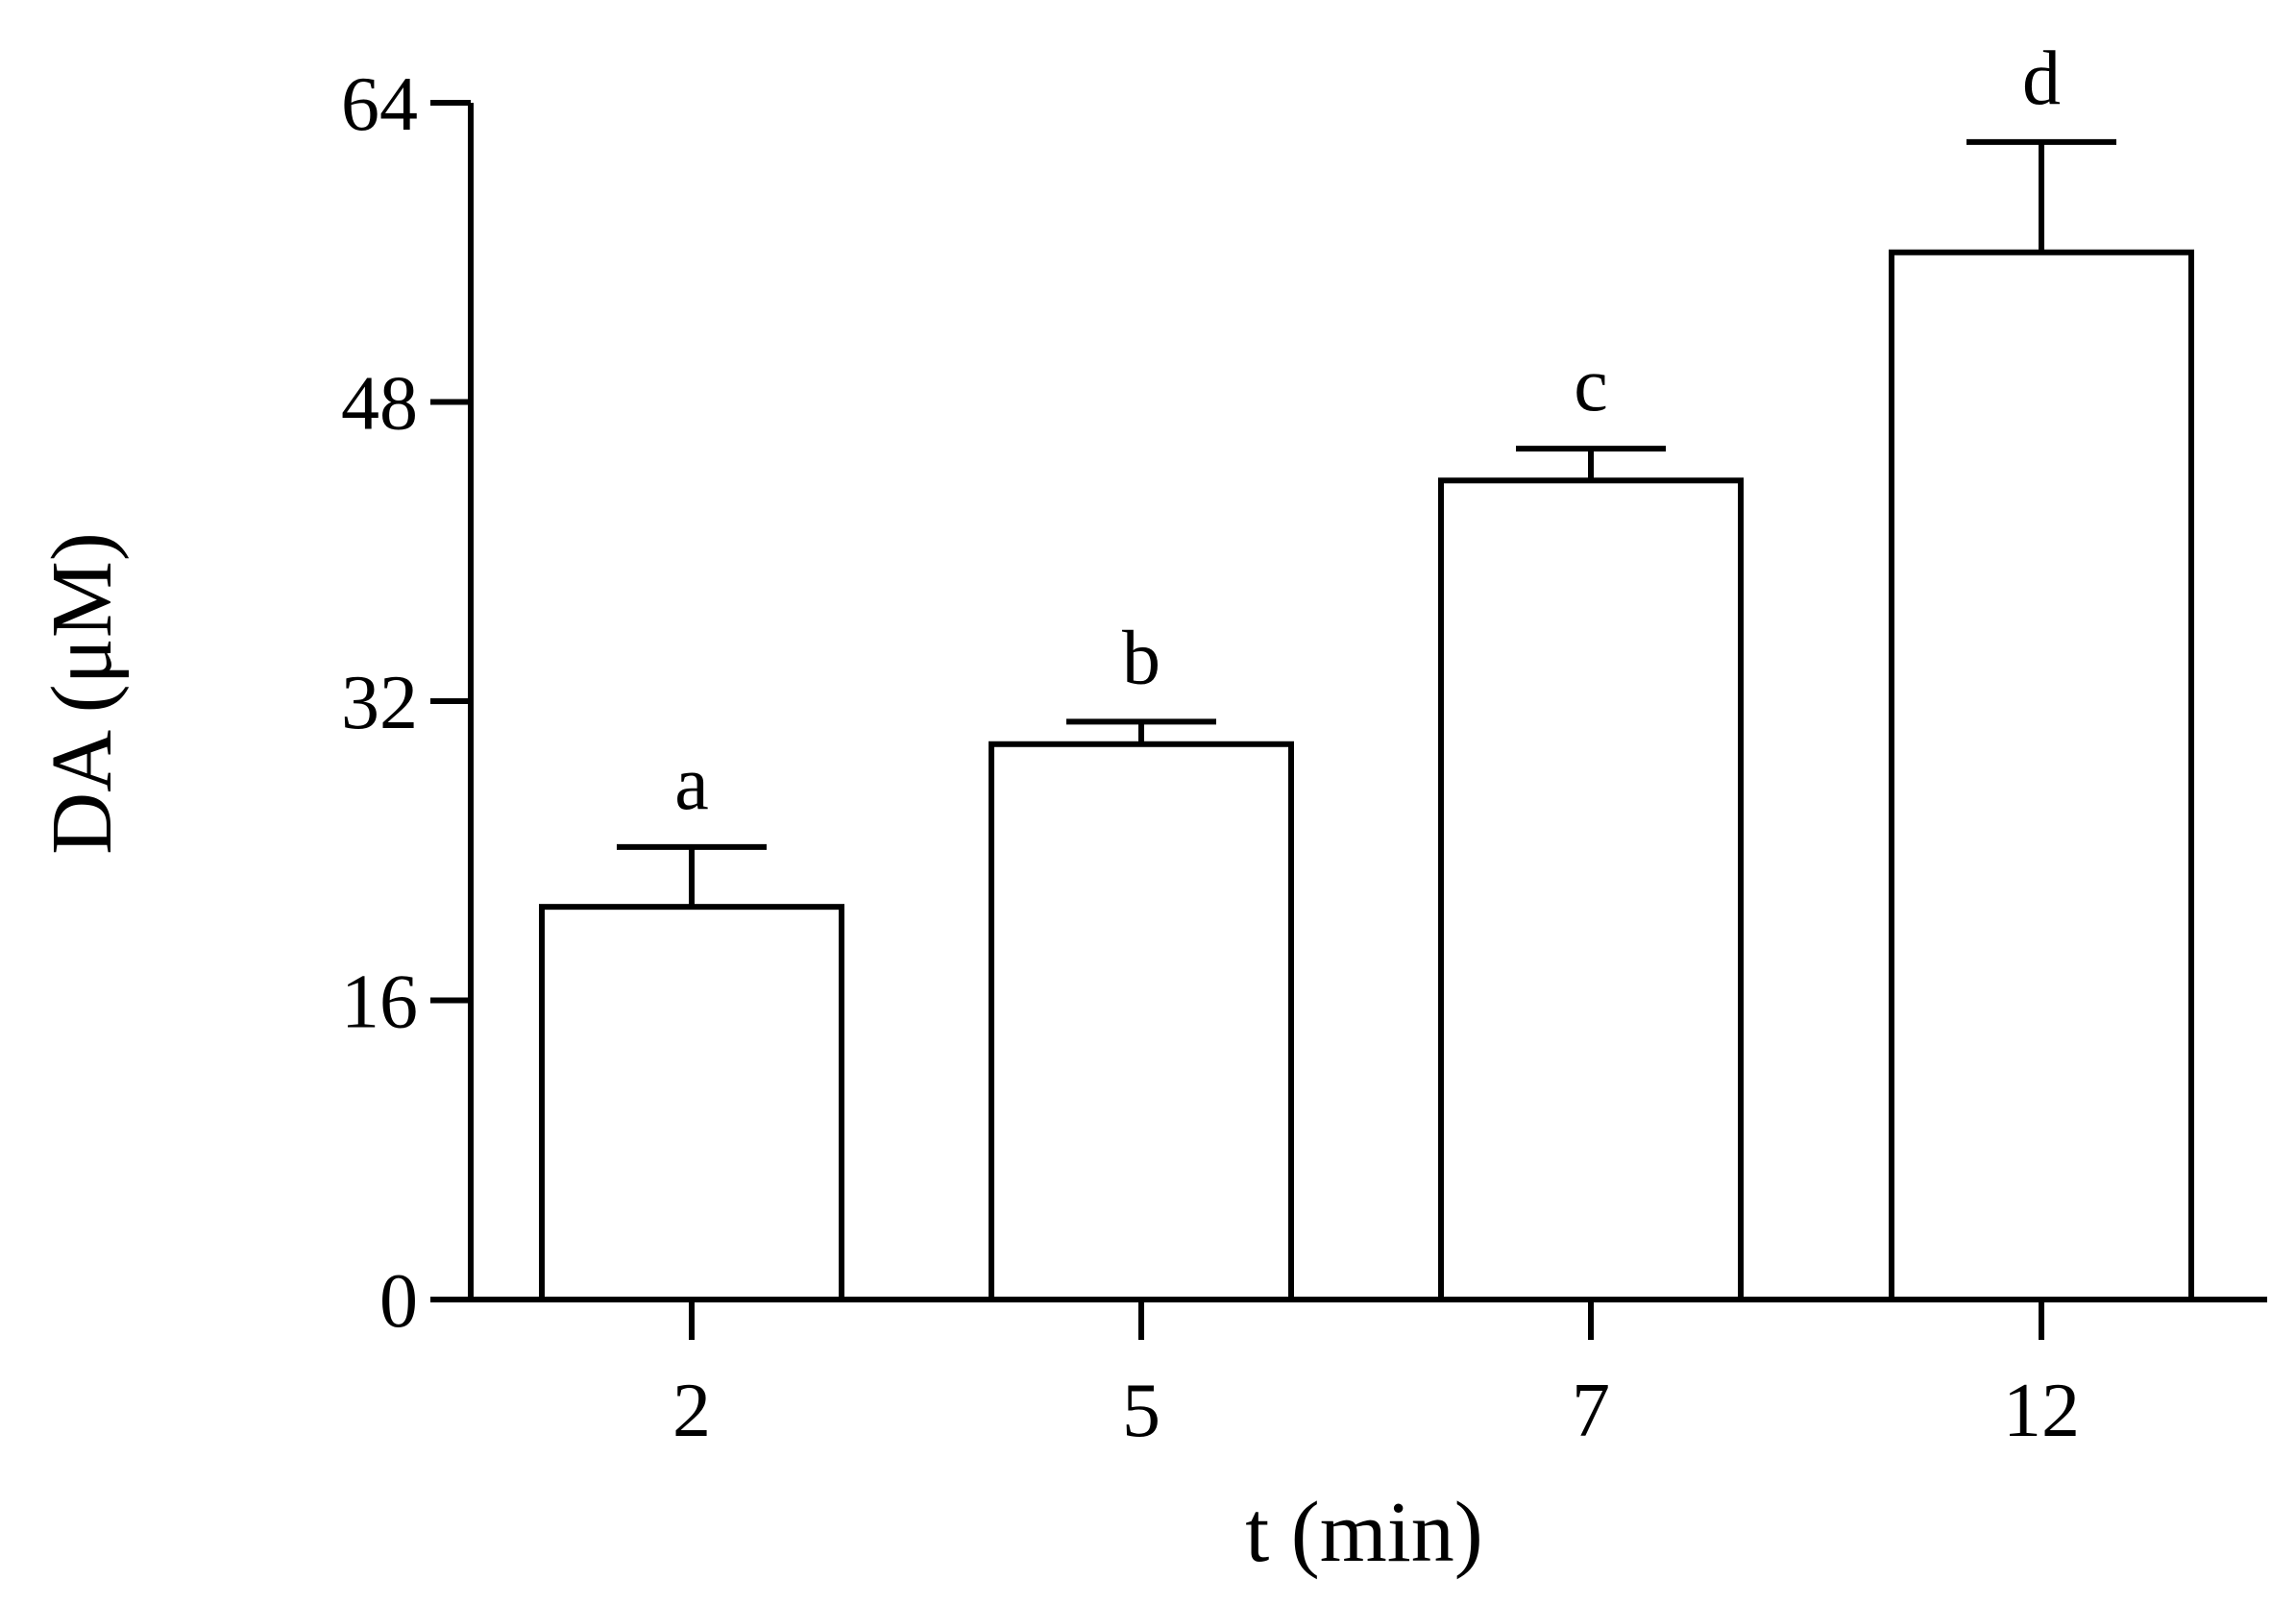 The width and height of the screenshot is (2296, 1604). I want to click on x-tick-label-7: 7, so click(1591, 1411).